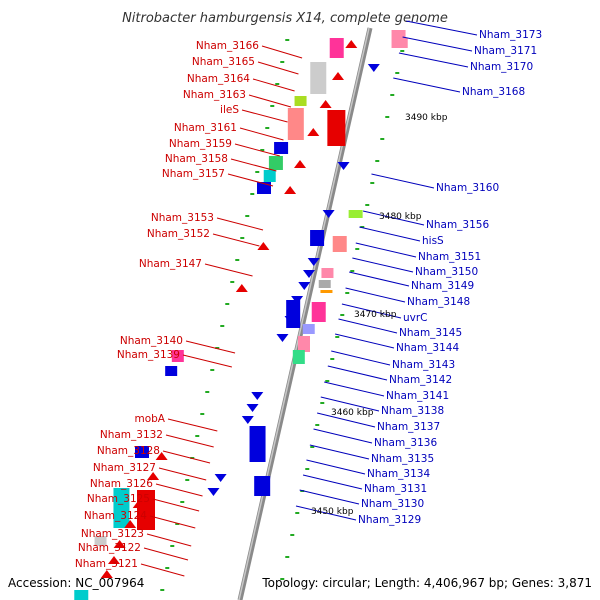 This screenshot has width=600, height=600. Describe the element at coordinates (124, 468) in the screenshot. I see `gene-label-nham-3127: Nham_3127` at that location.